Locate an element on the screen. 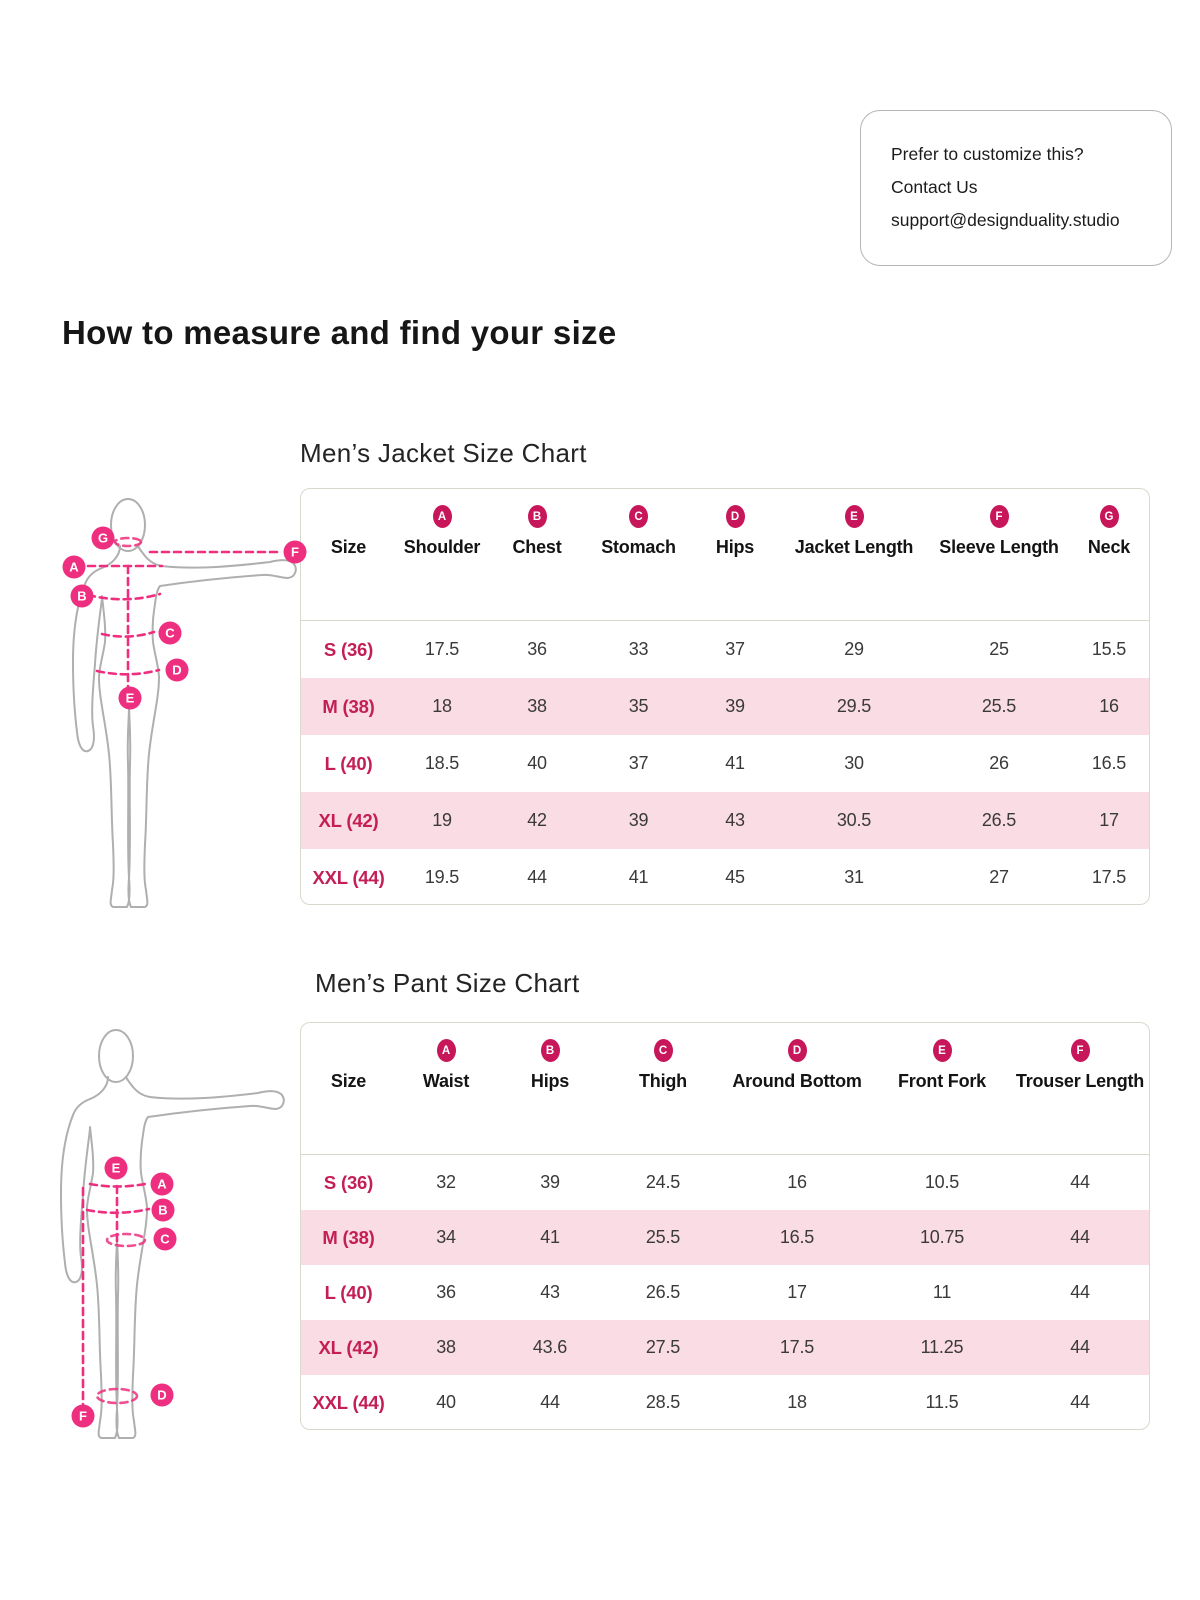  size-row: XL (42) 19 42 39 43 30.5 26.5 17 is located at coordinates (725, 820).